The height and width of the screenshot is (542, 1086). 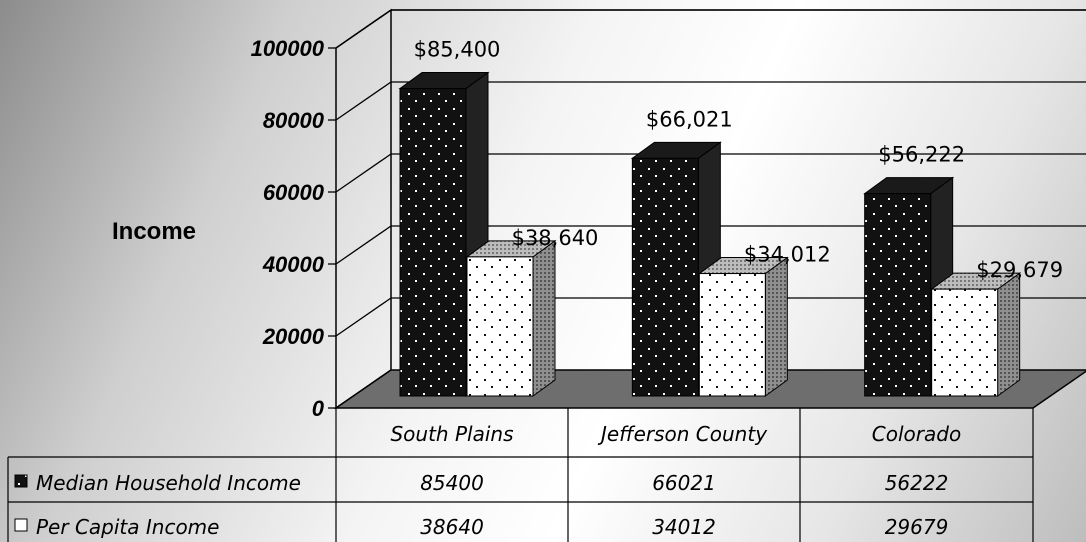 I want to click on data-label: $85,400, so click(x=457, y=50).